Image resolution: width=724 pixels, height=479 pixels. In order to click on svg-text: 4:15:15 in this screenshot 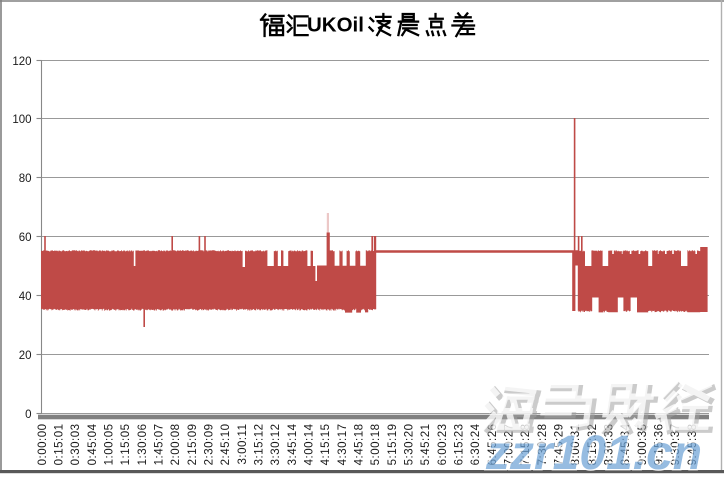, I will do `click(326, 445)`.